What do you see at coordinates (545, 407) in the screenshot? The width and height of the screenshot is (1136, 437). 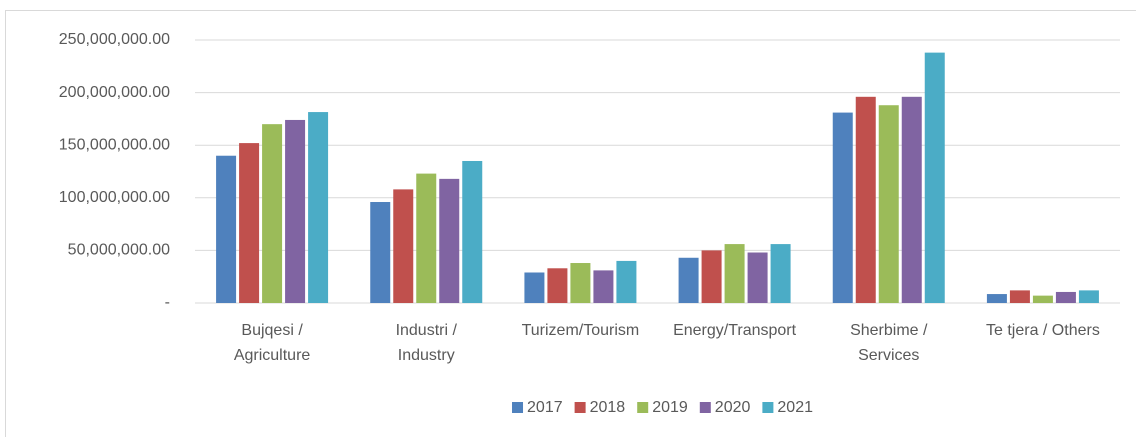 I see `legend-label: 2017` at bounding box center [545, 407].